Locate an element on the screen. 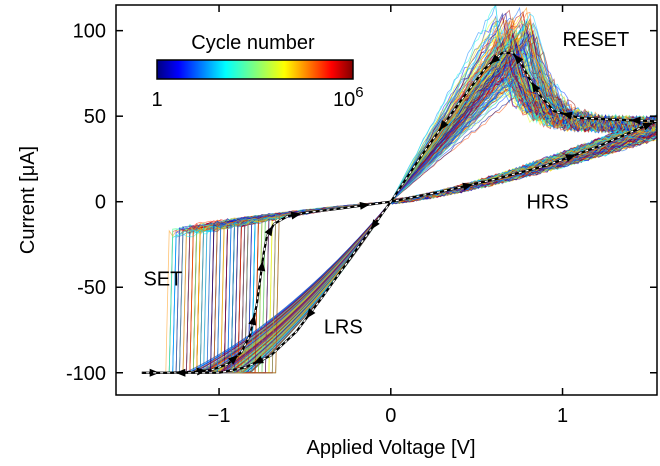 The width and height of the screenshot is (660, 466). y-tick-label: 50 is located at coordinates (95, 117).